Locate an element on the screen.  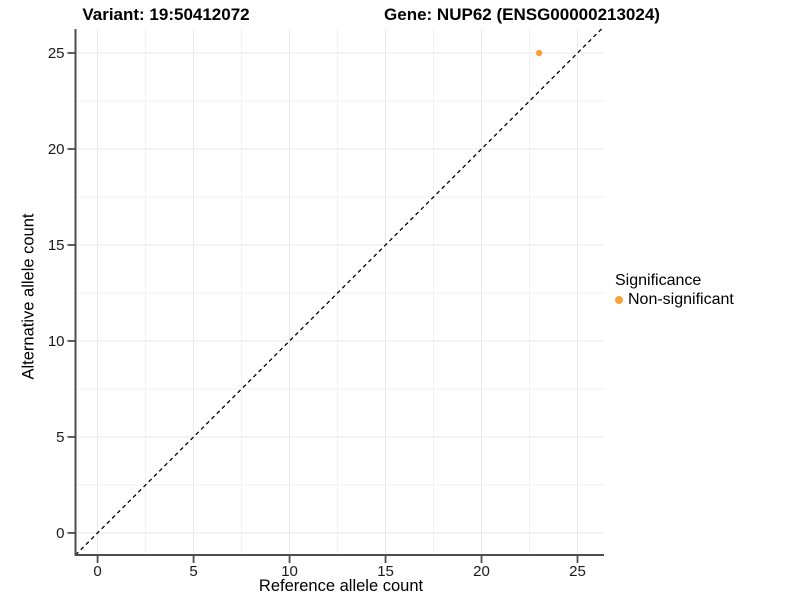
legend: Significance Non-significant is located at coordinates (674, 290).